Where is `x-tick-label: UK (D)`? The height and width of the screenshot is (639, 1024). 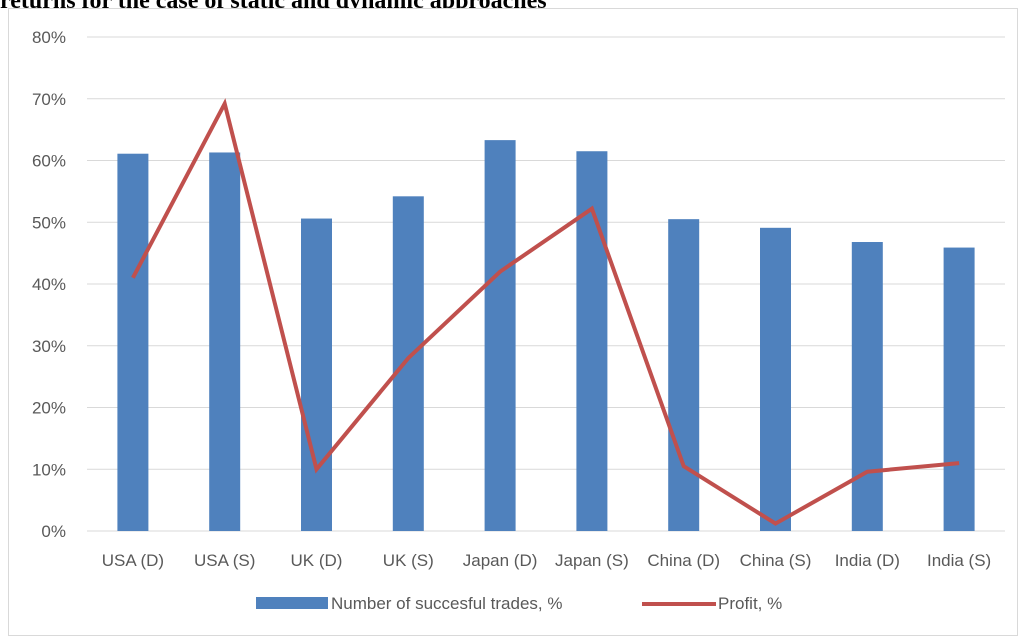
x-tick-label: UK (D) is located at coordinates (317, 560).